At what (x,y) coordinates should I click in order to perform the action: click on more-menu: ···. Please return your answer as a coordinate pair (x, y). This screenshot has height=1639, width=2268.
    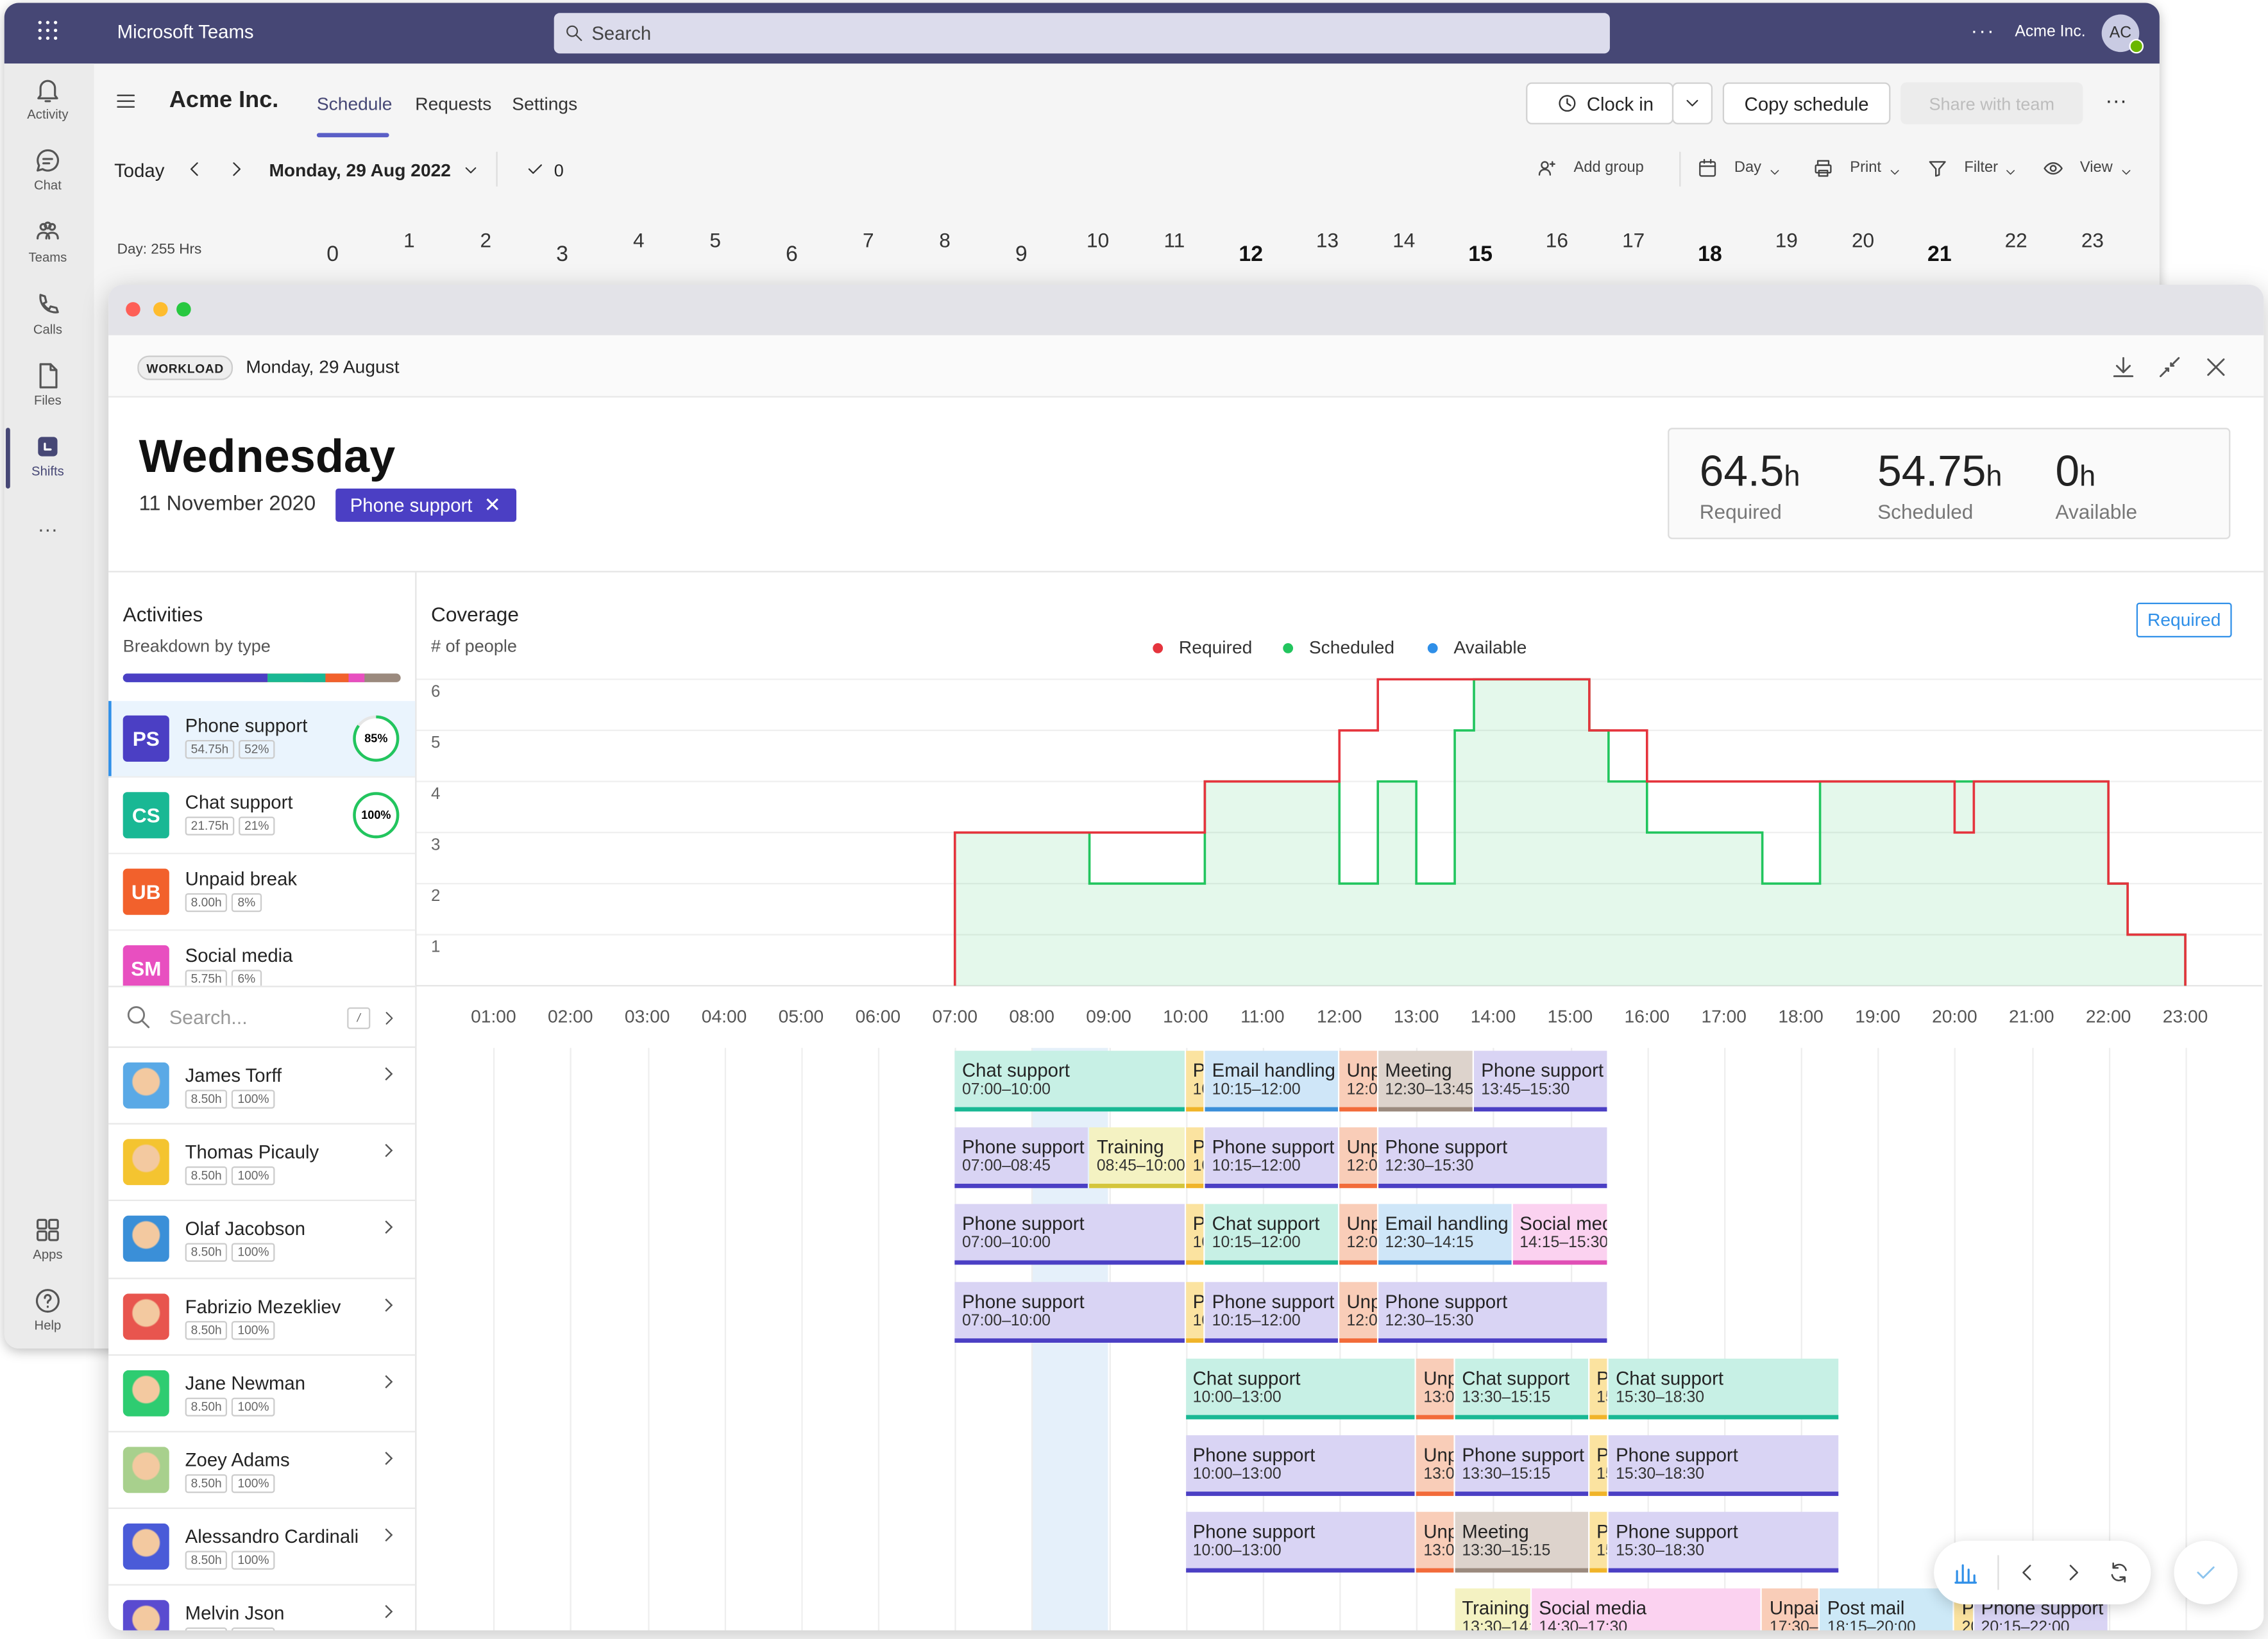
    Looking at the image, I should click on (1983, 30).